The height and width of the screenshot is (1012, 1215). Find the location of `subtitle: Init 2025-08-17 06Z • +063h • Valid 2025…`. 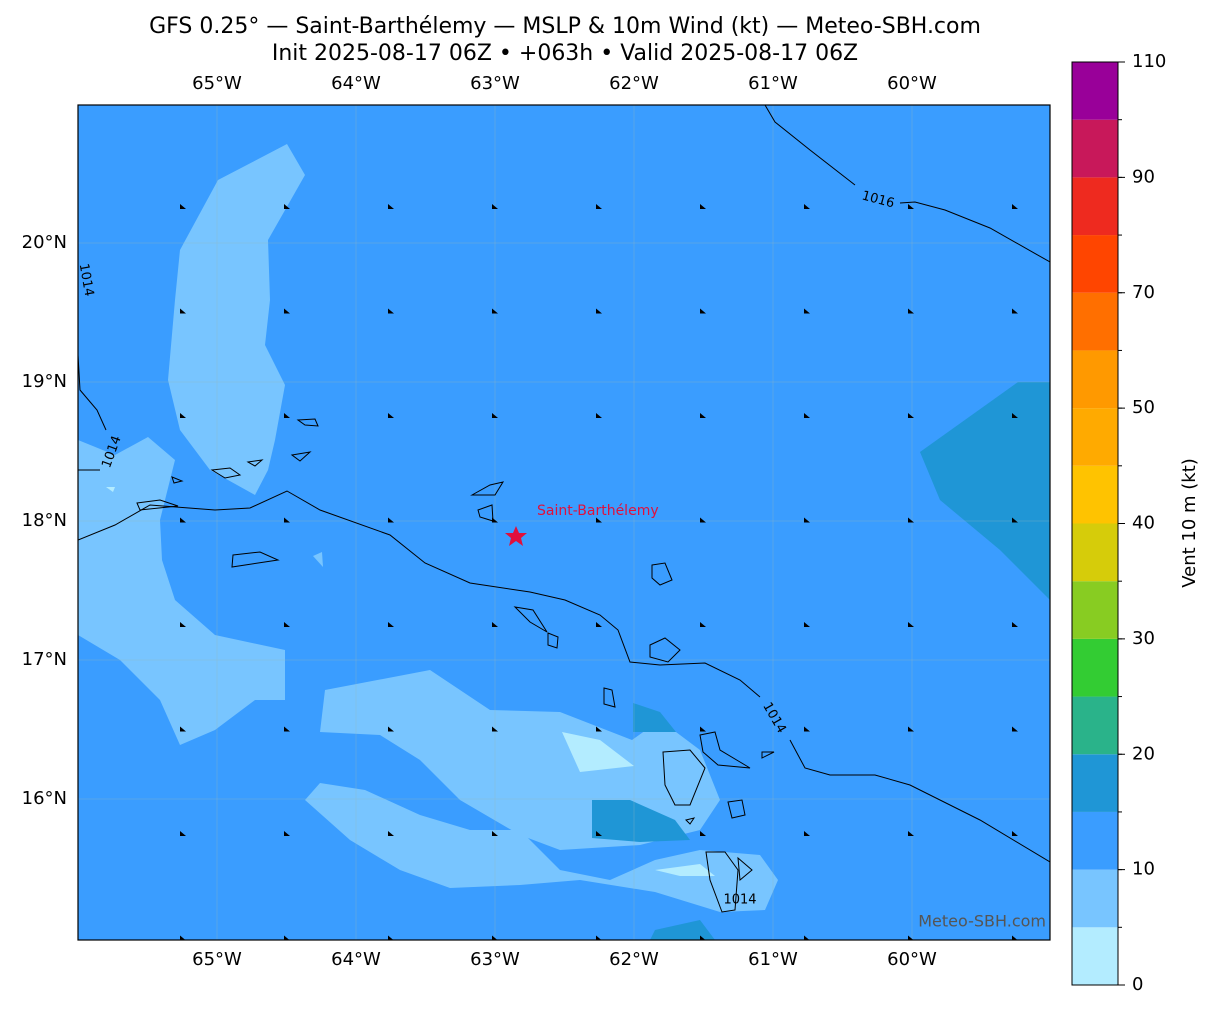

subtitle: Init 2025-08-17 06Z • +063h • Valid 2025… is located at coordinates (565, 53).